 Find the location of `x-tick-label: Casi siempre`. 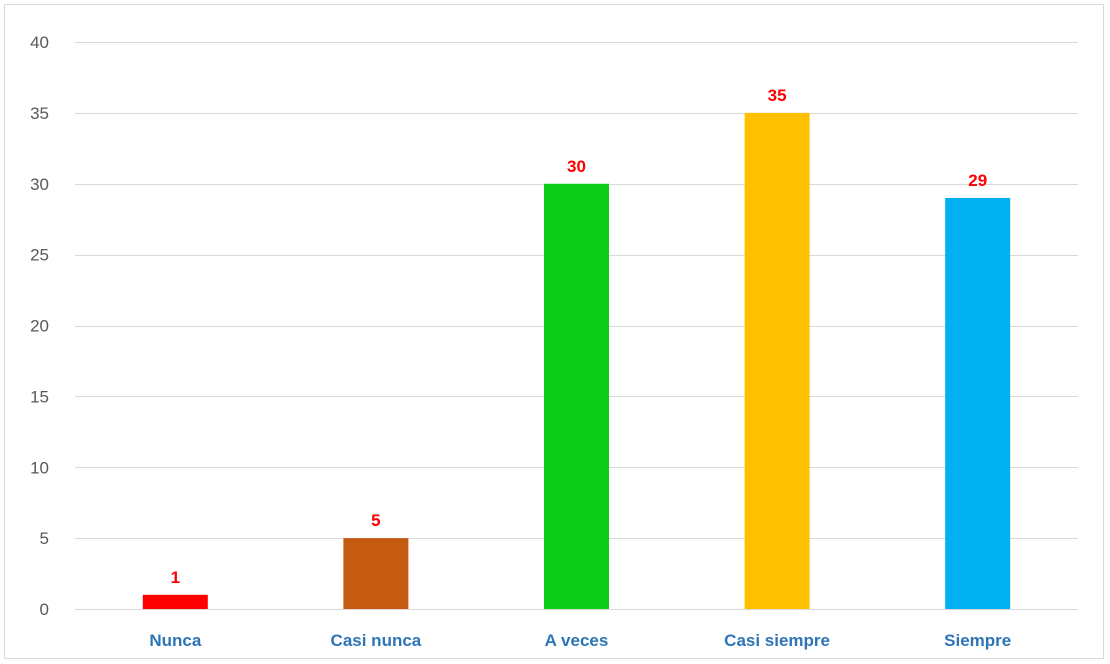

x-tick-label: Casi siempre is located at coordinates (777, 640).